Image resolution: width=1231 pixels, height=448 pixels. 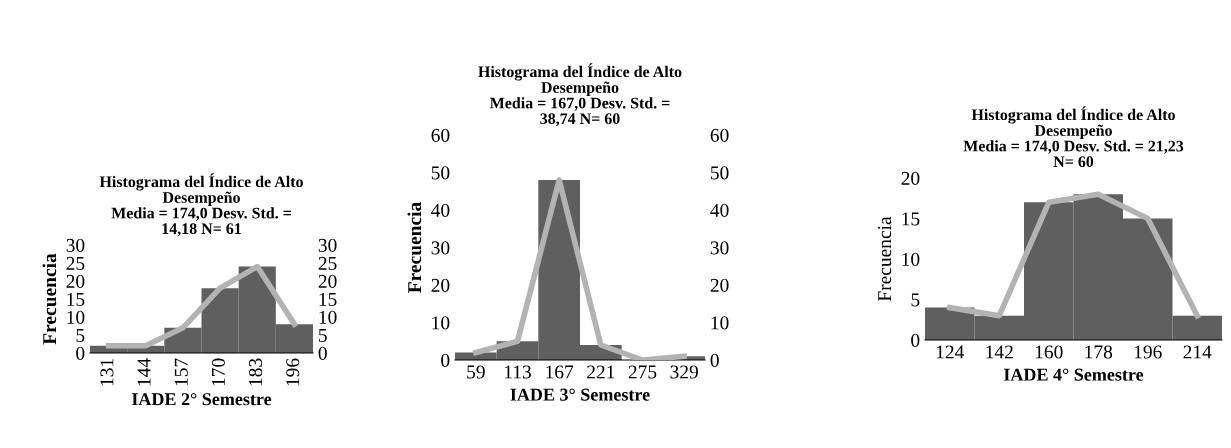 What do you see at coordinates (601, 372) in the screenshot?
I see `x-tick-label: 221` at bounding box center [601, 372].